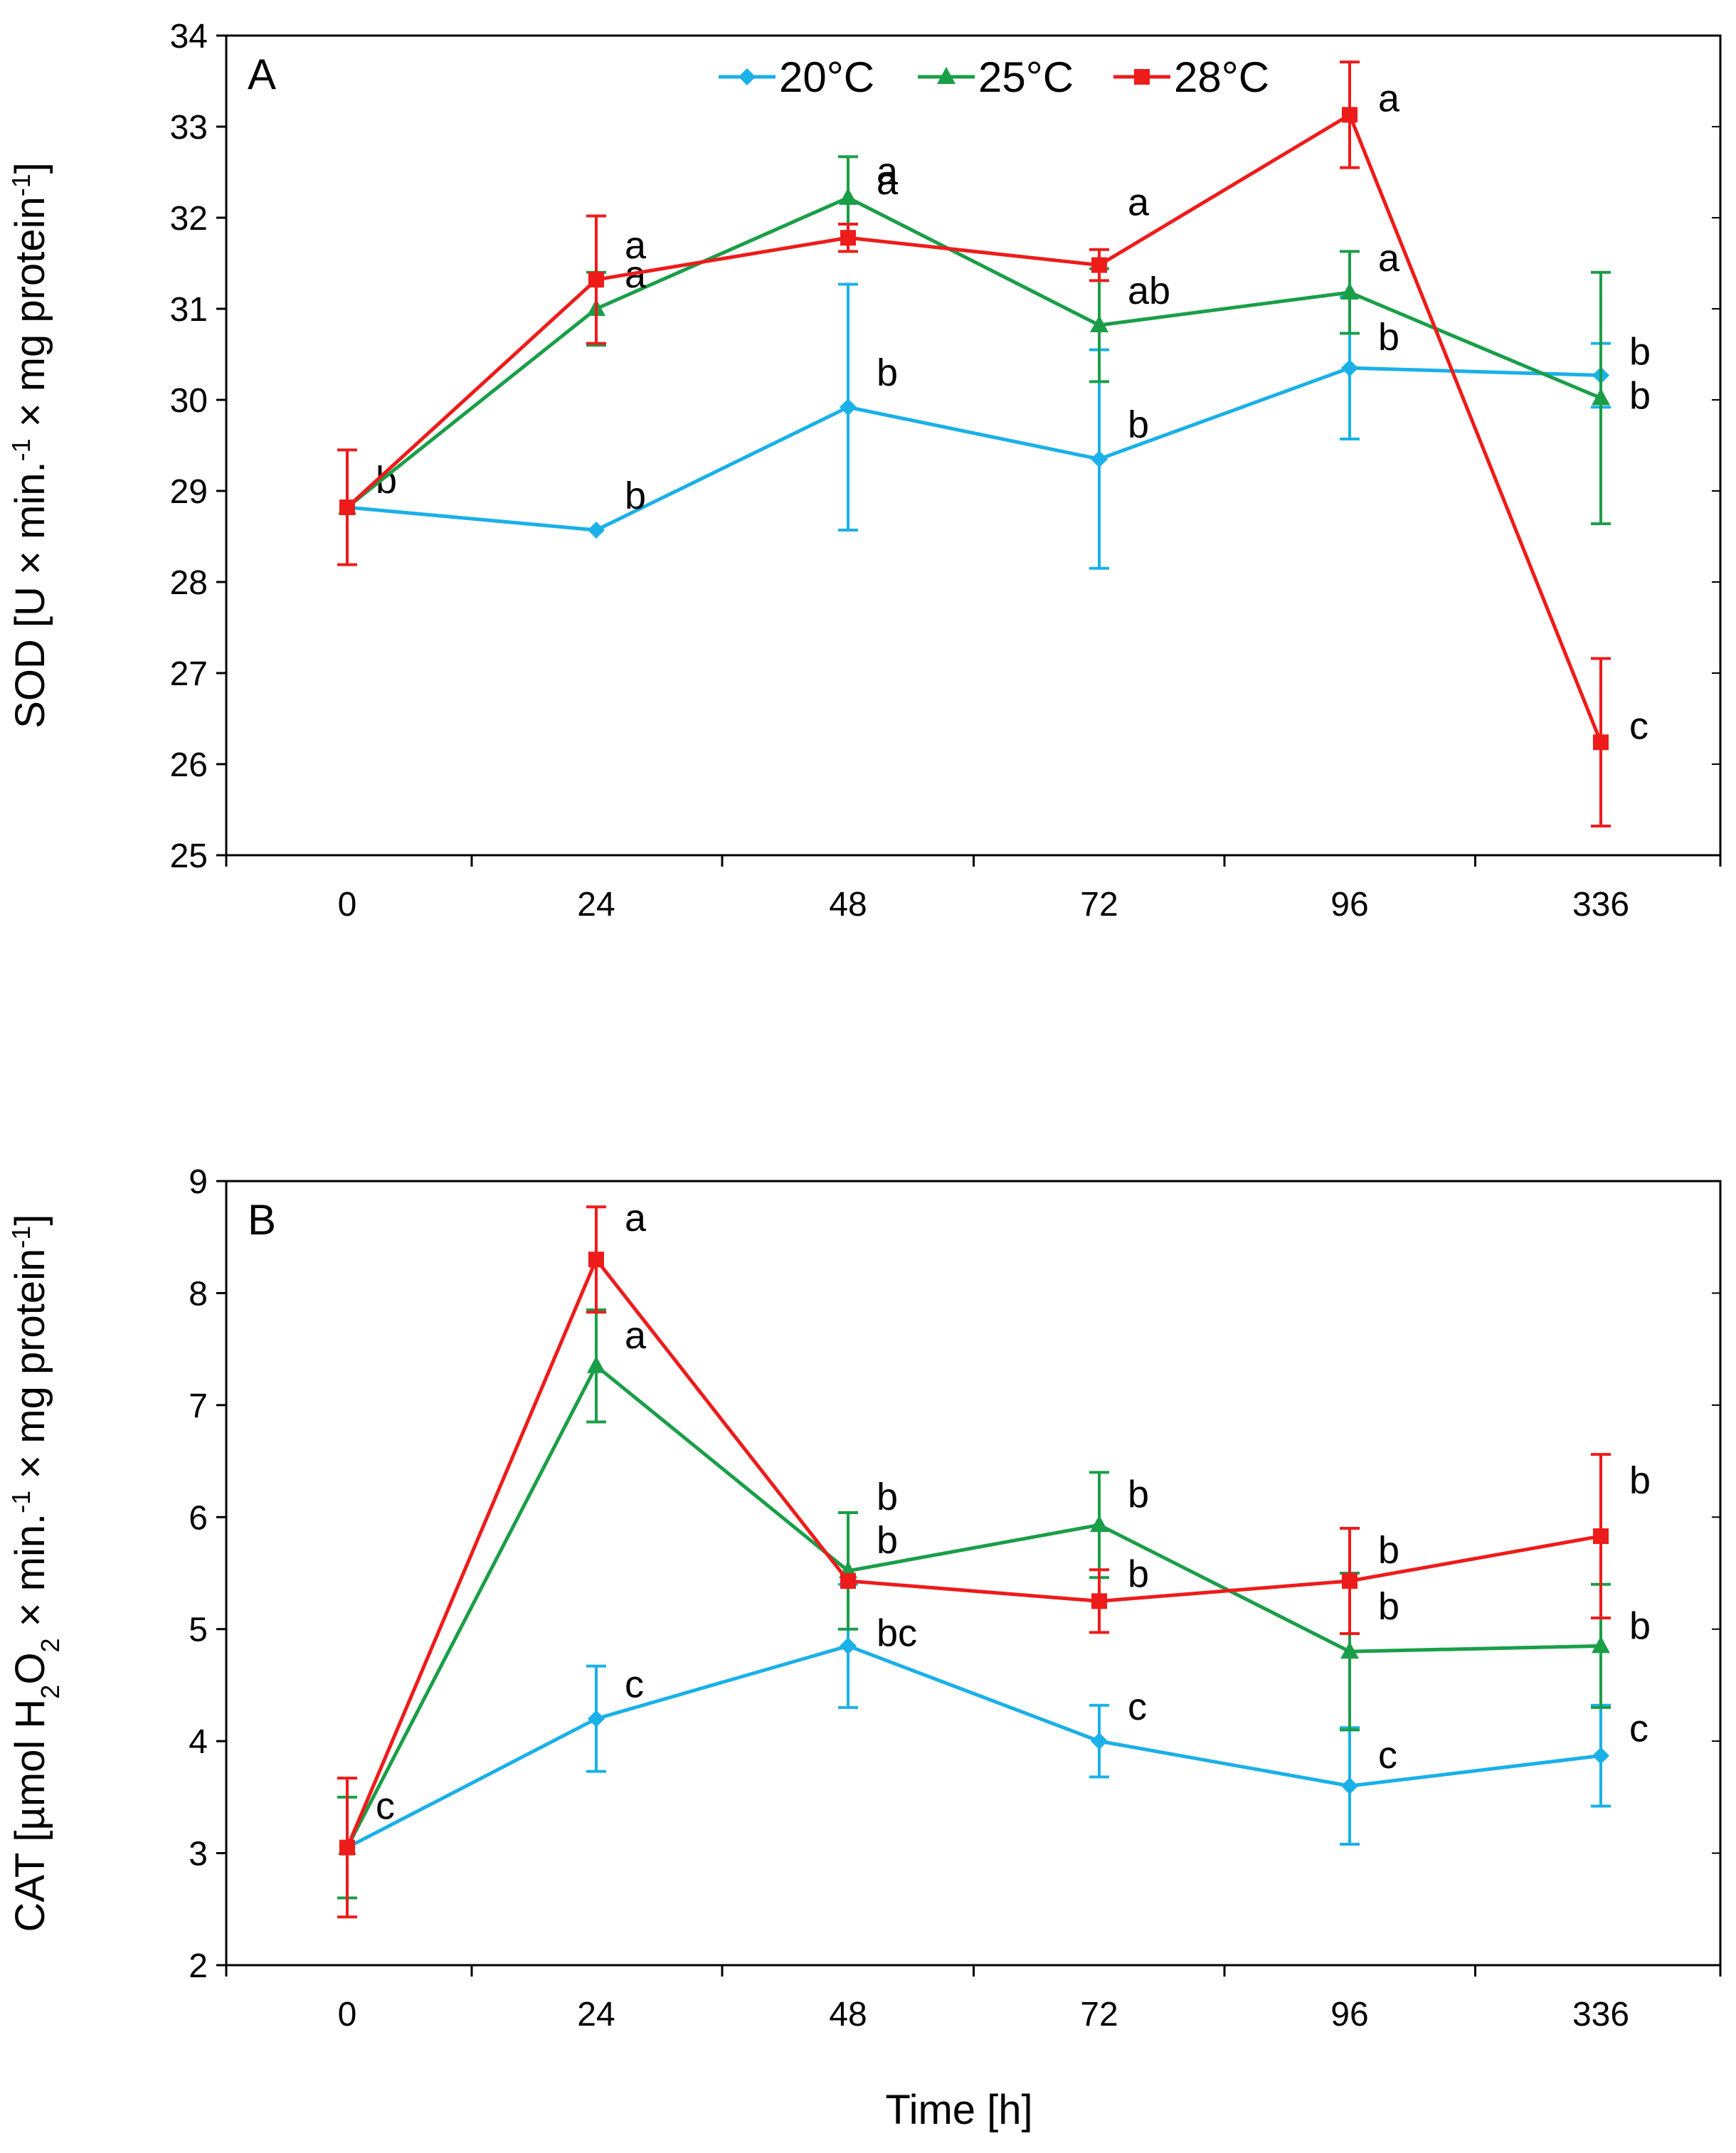 This screenshot has height=2153, width=1736. Describe the element at coordinates (189, 36) in the screenshot. I see `y-tick-label: 34` at that location.